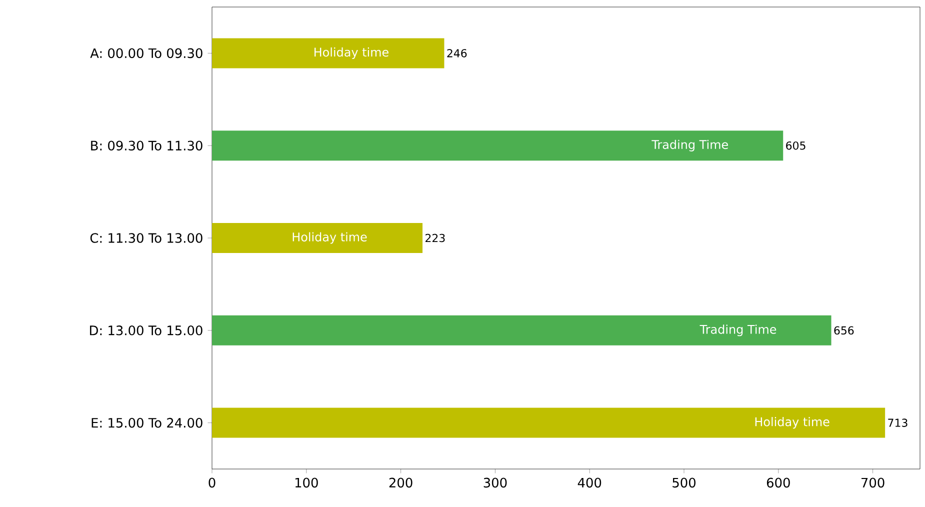  I want to click on x-tick-label: 600, so click(778, 483).